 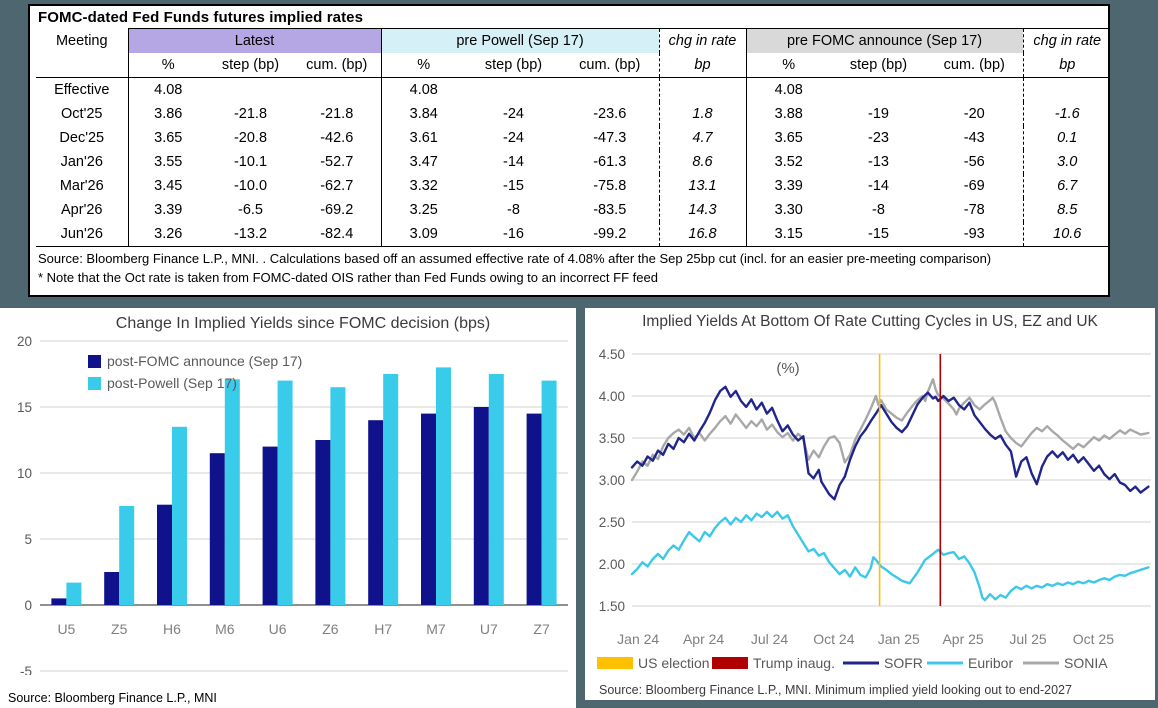 I want to click on svg-text: M7, so click(x=436, y=629).